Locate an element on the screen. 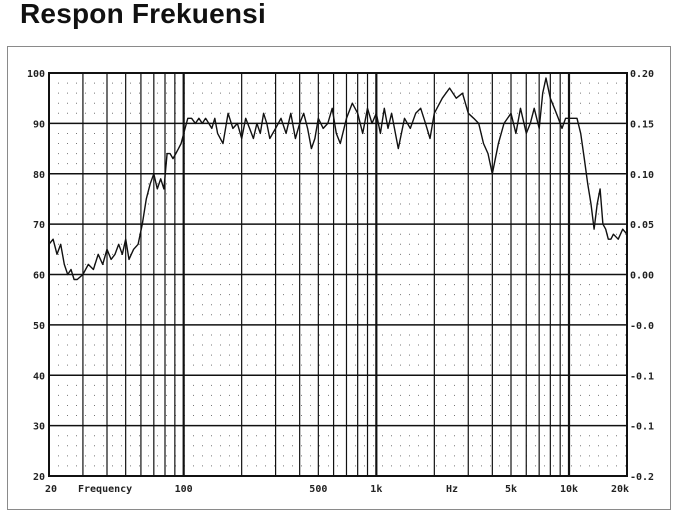  y-tick-label: 90 is located at coordinates (39, 124).